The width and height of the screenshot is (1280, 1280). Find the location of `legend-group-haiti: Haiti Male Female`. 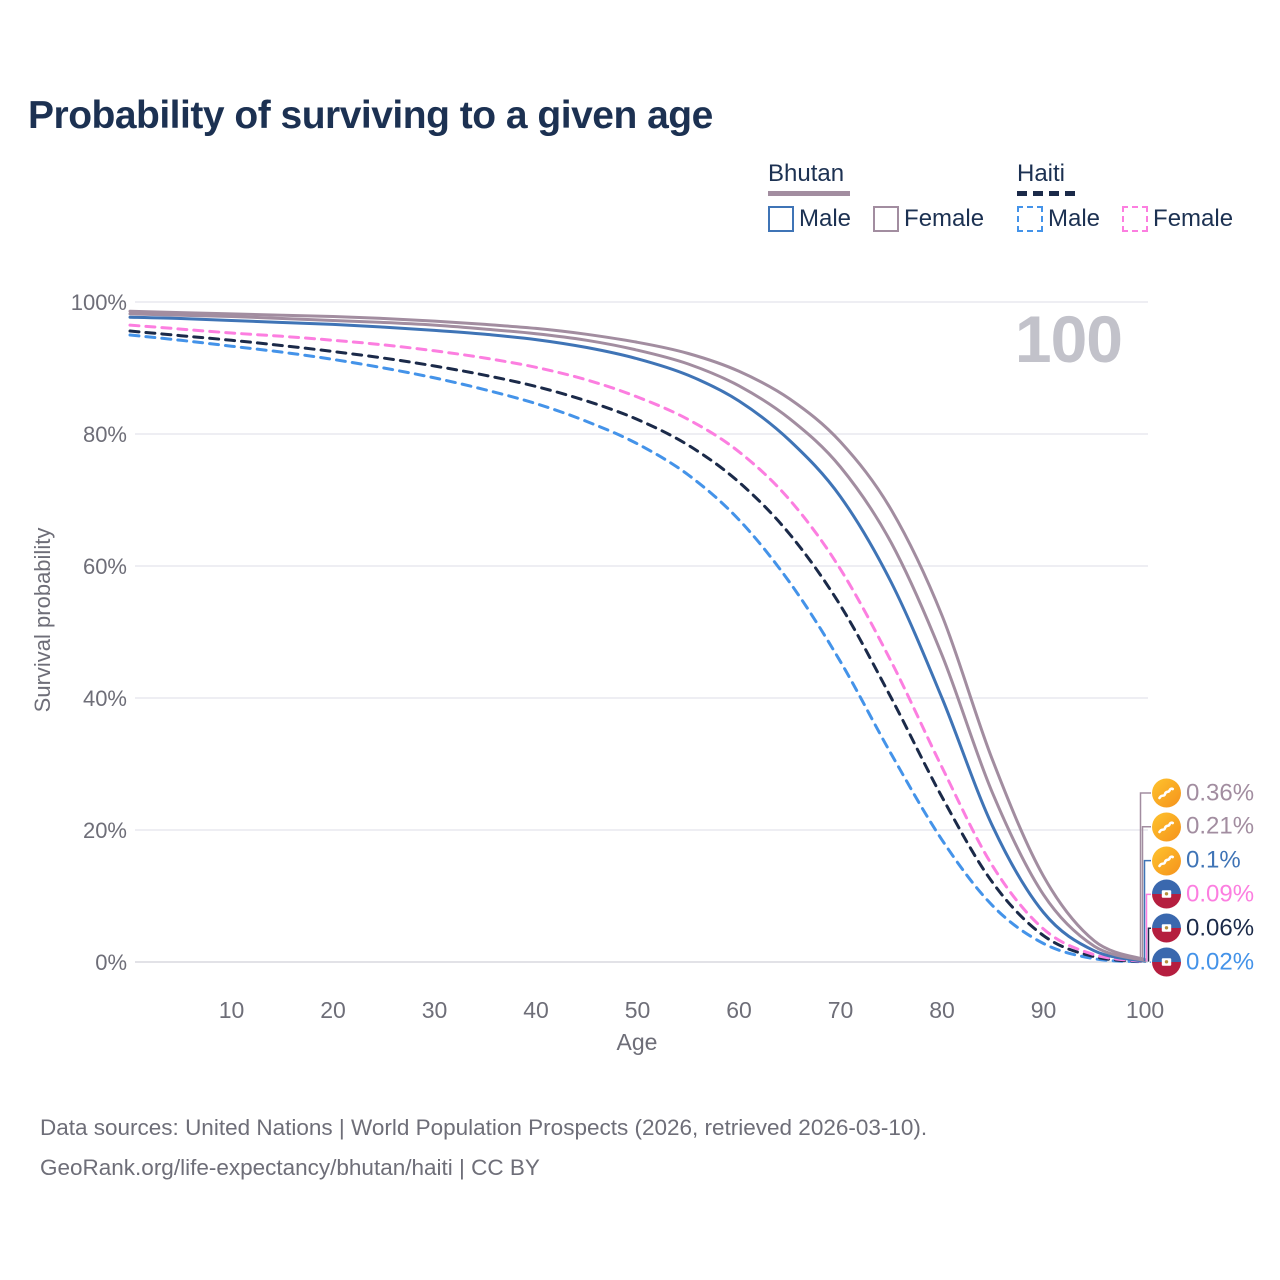

legend-group-haiti: Haiti Male Female is located at coordinates (1125, 196).